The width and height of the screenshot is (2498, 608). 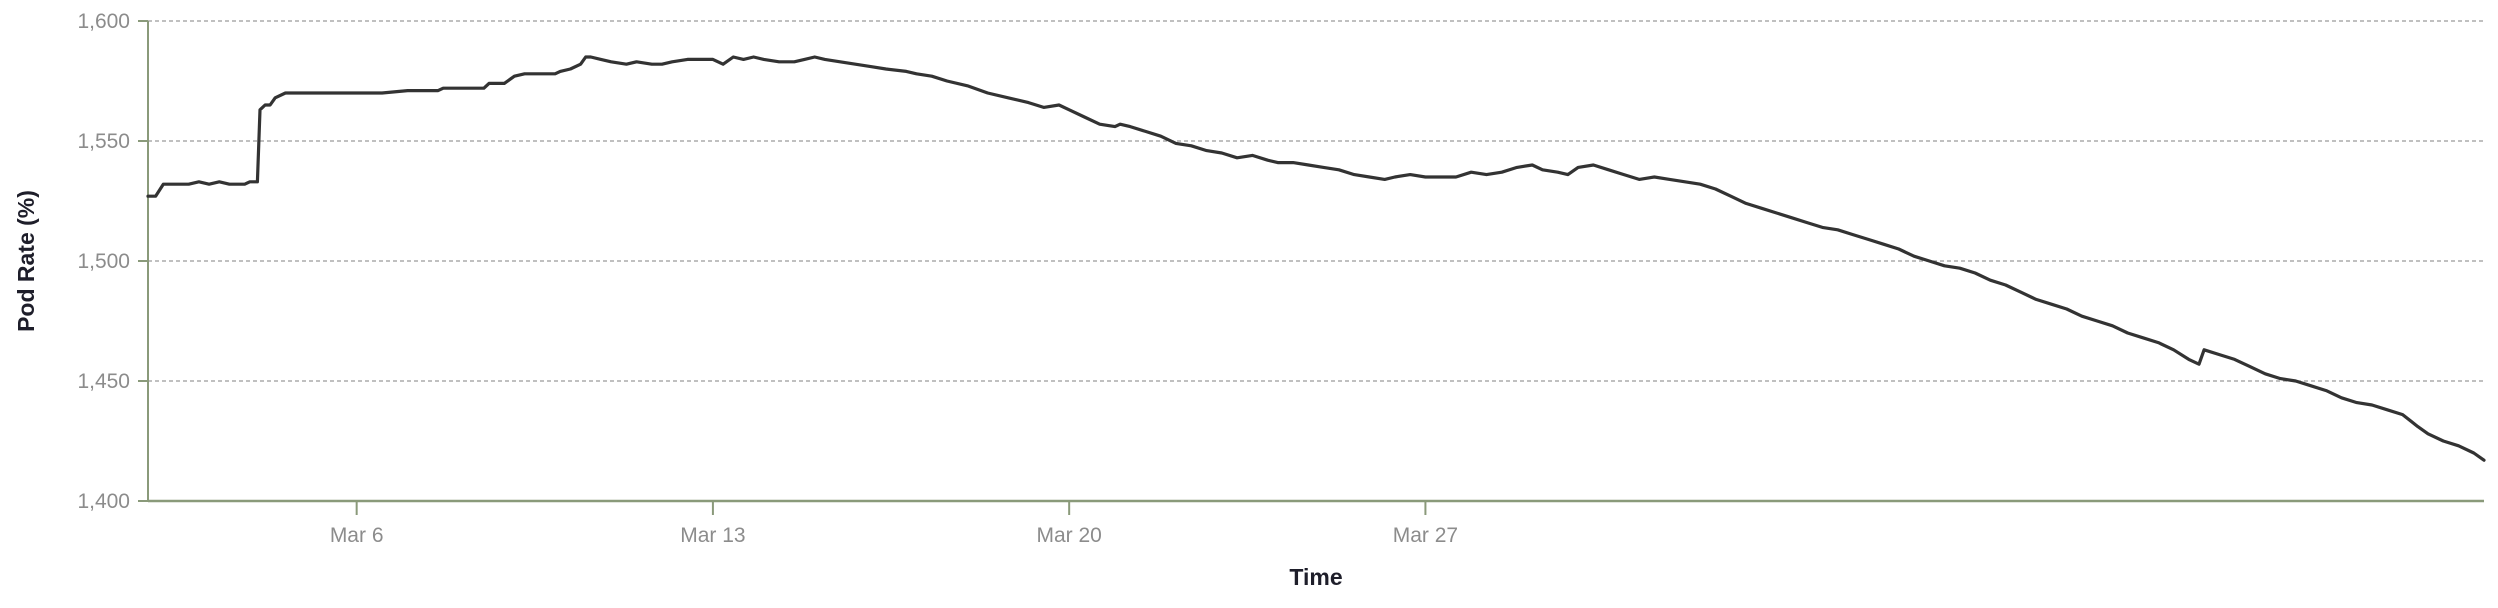 What do you see at coordinates (1425, 535) in the screenshot?
I see `x-tick-label: Mar 27` at bounding box center [1425, 535].